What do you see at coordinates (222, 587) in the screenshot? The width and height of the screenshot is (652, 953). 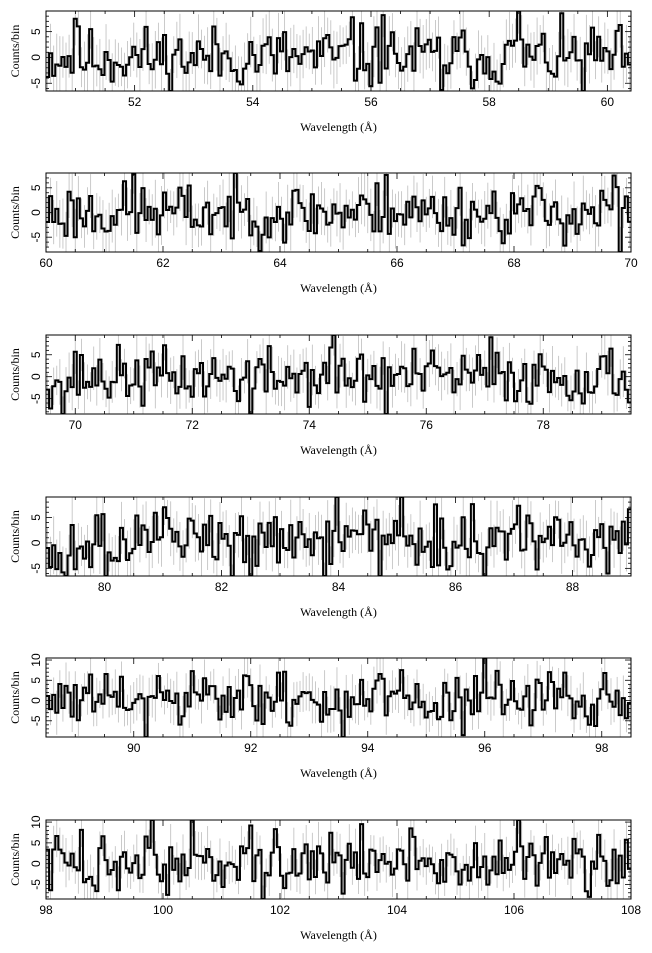 I see `x-tick-label: 82` at bounding box center [222, 587].